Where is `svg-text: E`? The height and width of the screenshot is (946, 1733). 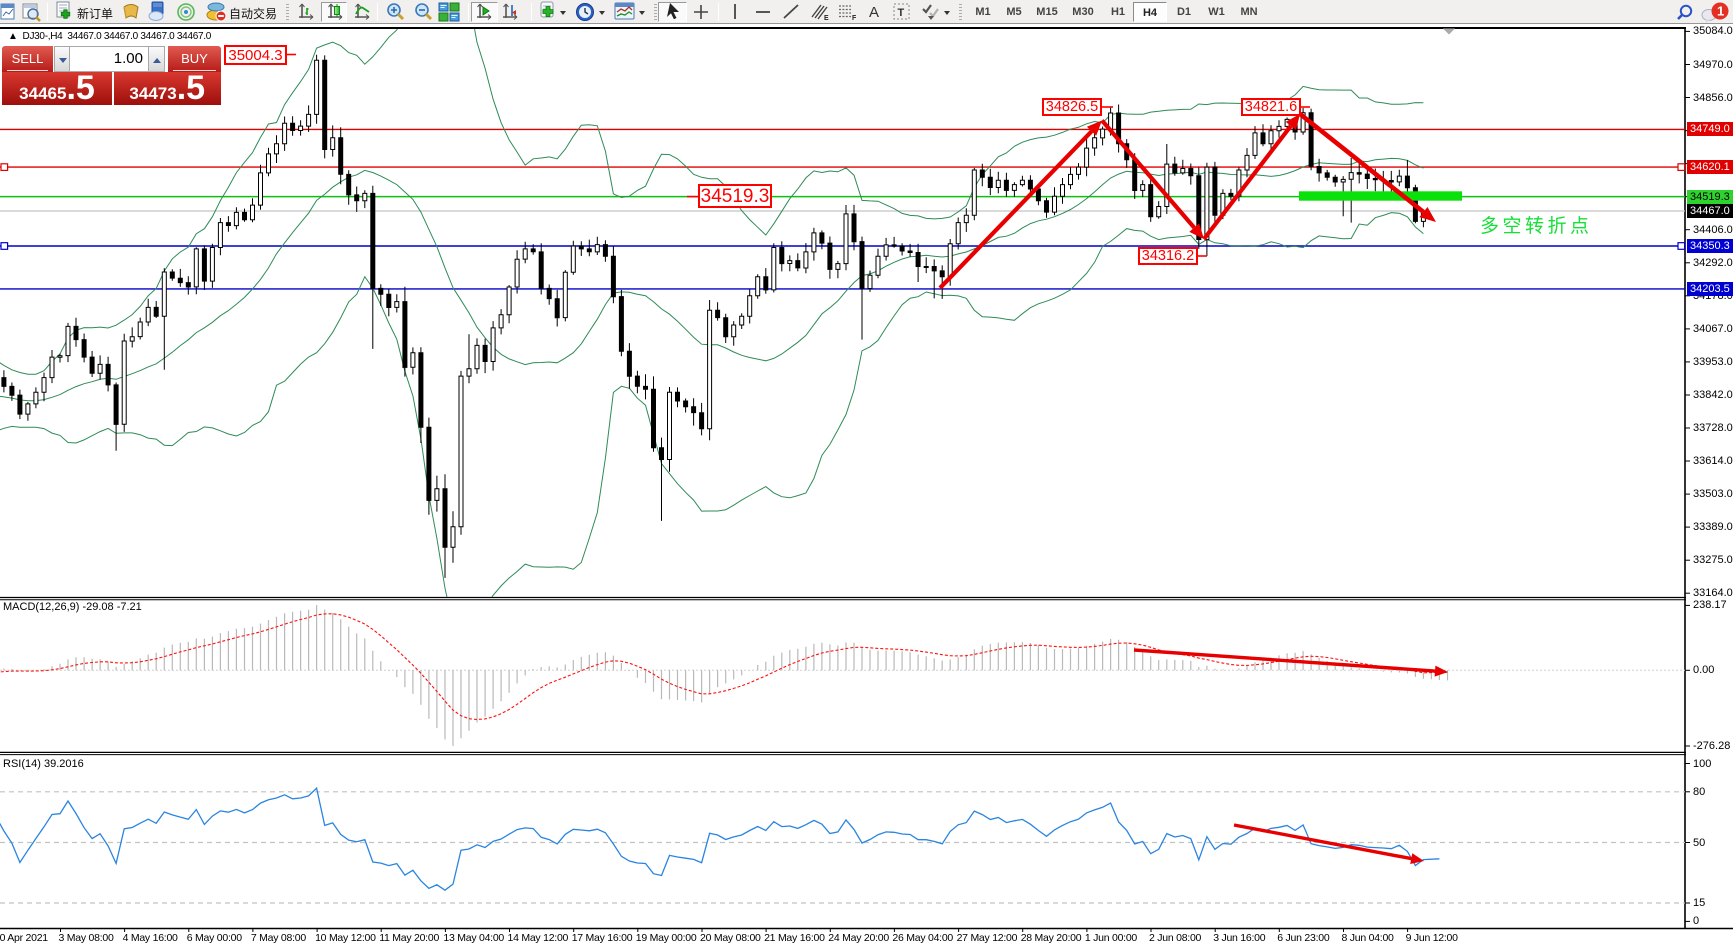 svg-text: E is located at coordinates (826, 18).